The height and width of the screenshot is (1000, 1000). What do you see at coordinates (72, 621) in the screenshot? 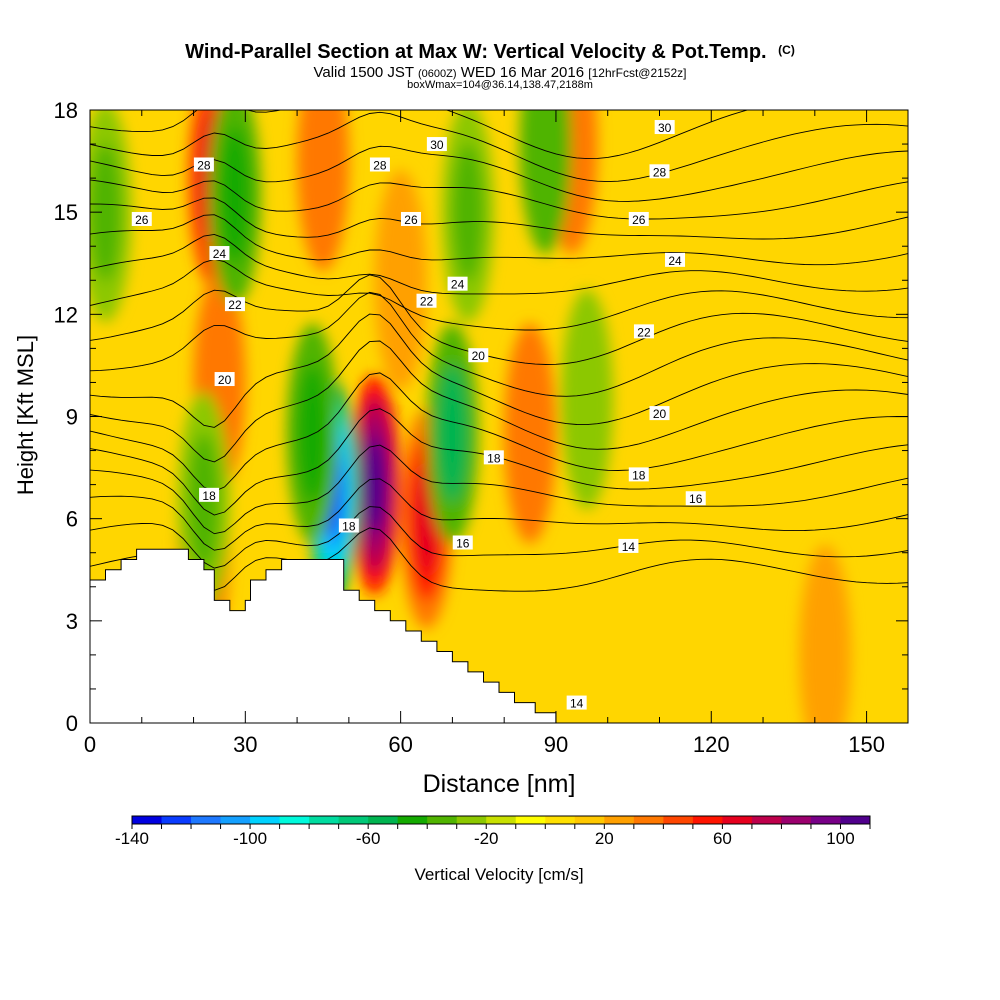
I see `y-tick-label: 3` at bounding box center [72, 621].